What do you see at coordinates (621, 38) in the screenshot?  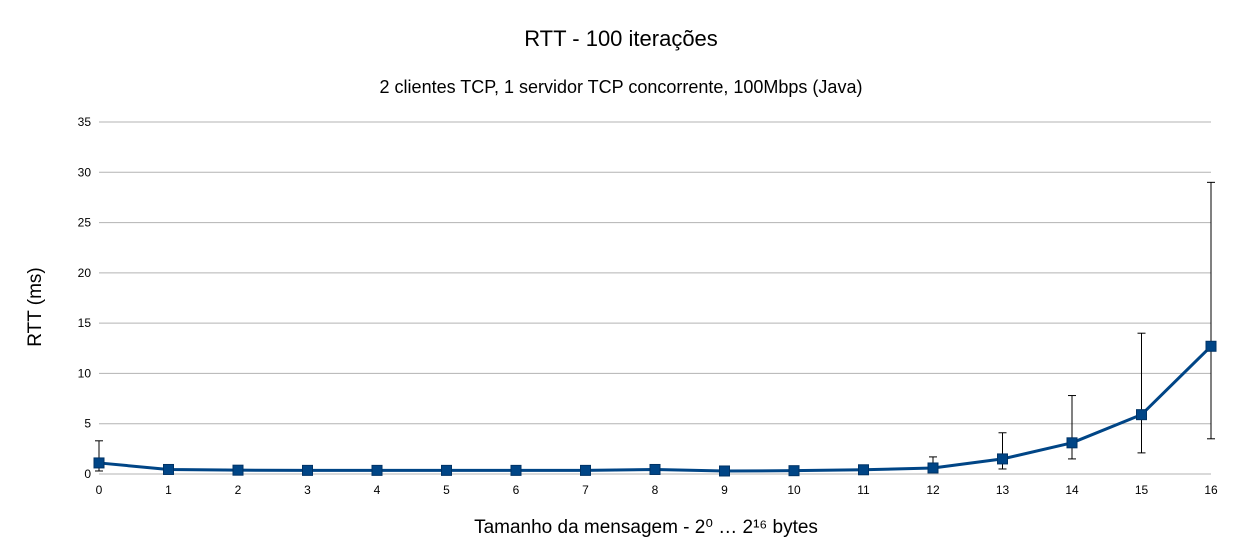 I see `chart-title: RTT - 100 iterações` at bounding box center [621, 38].